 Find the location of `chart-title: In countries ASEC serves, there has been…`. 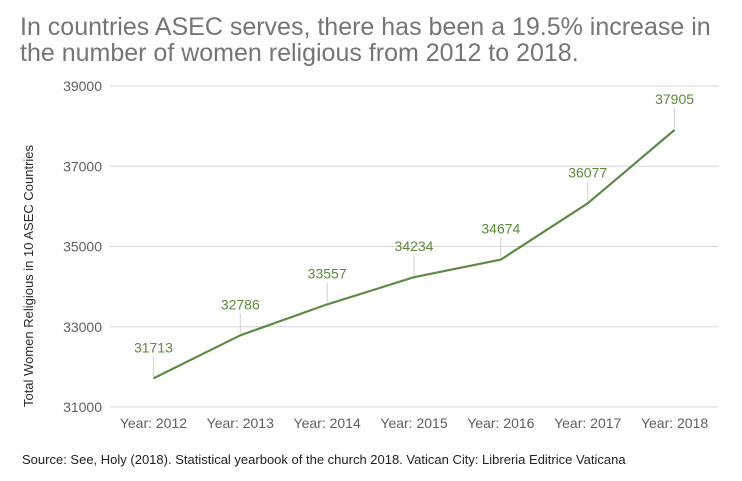

chart-title: In countries ASEC serves, there has been… is located at coordinates (365, 40).